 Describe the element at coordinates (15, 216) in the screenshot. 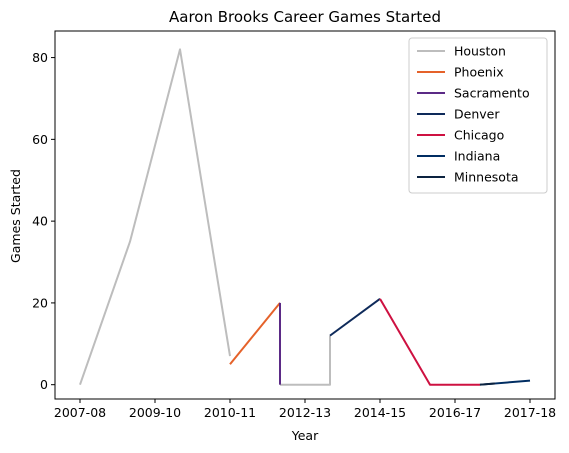

I see `y-axis-label: Games Started` at that location.